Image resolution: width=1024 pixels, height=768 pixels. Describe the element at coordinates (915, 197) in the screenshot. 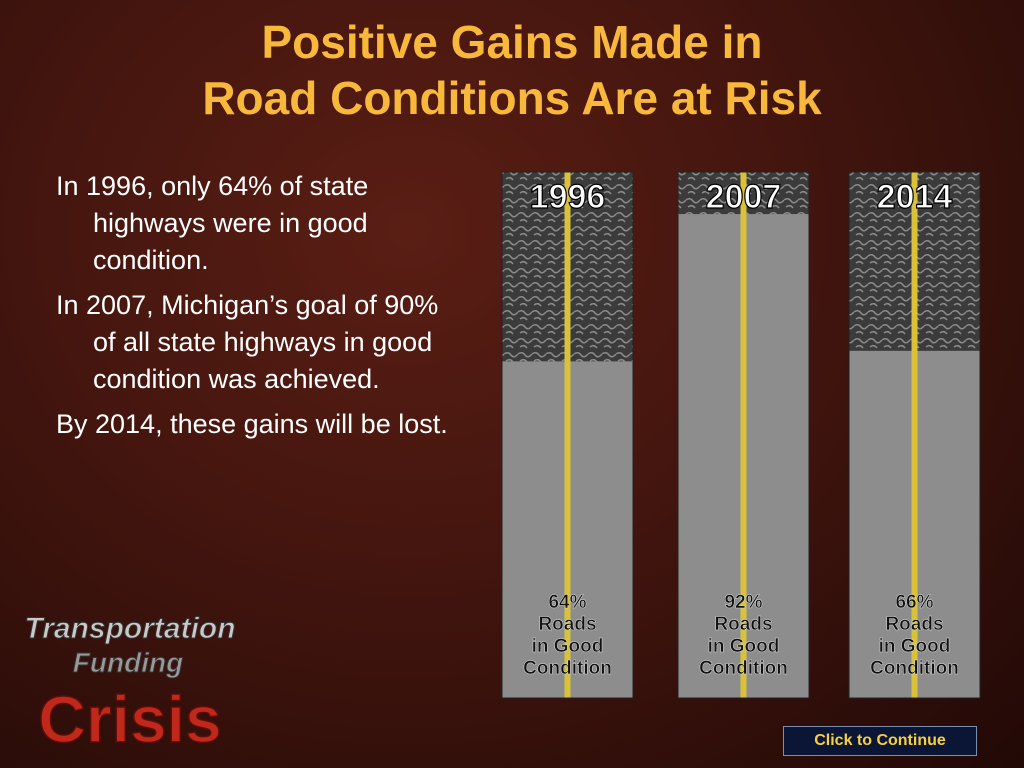

I see `year-label: 2014` at that location.